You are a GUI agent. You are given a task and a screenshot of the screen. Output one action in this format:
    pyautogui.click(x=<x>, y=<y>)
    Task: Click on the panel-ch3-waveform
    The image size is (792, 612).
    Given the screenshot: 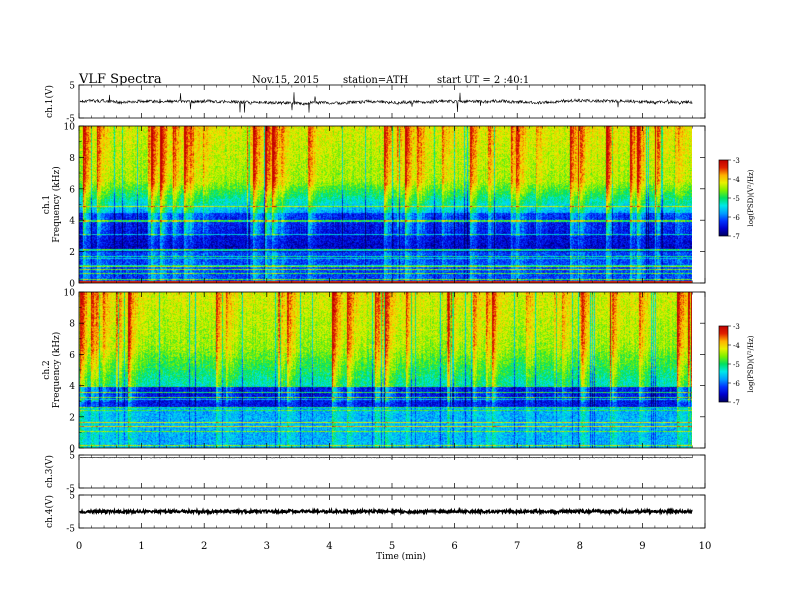 What is the action you would take?
    pyautogui.click(x=392, y=471)
    